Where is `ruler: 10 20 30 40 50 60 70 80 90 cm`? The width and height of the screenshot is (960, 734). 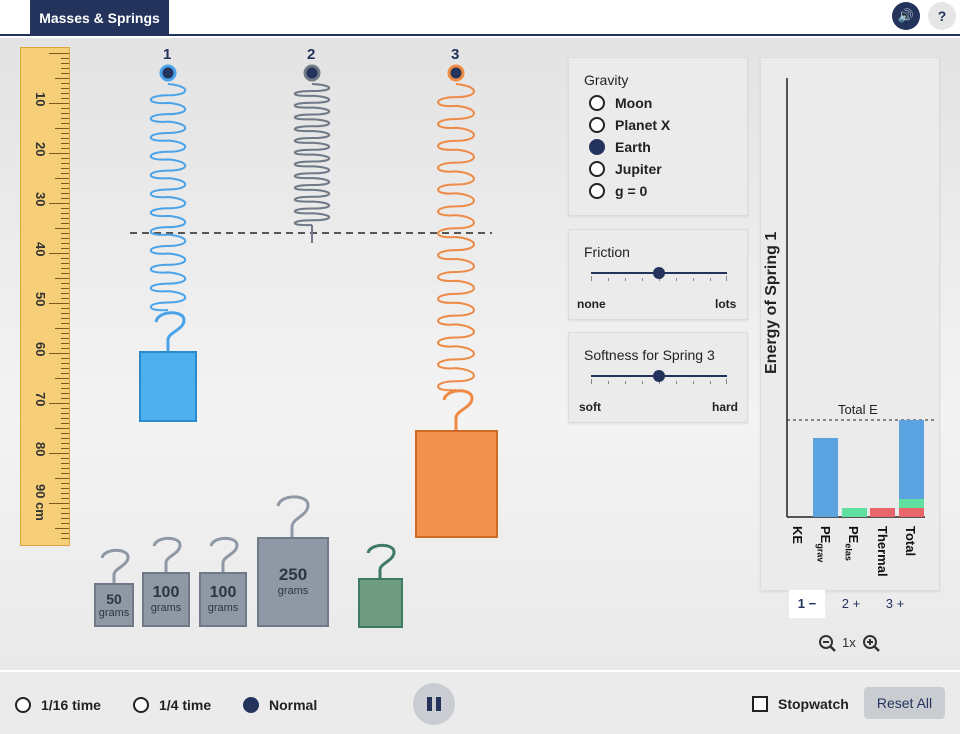
ruler: 10 20 30 40 50 60 70 80 90 cm is located at coordinates (45, 296).